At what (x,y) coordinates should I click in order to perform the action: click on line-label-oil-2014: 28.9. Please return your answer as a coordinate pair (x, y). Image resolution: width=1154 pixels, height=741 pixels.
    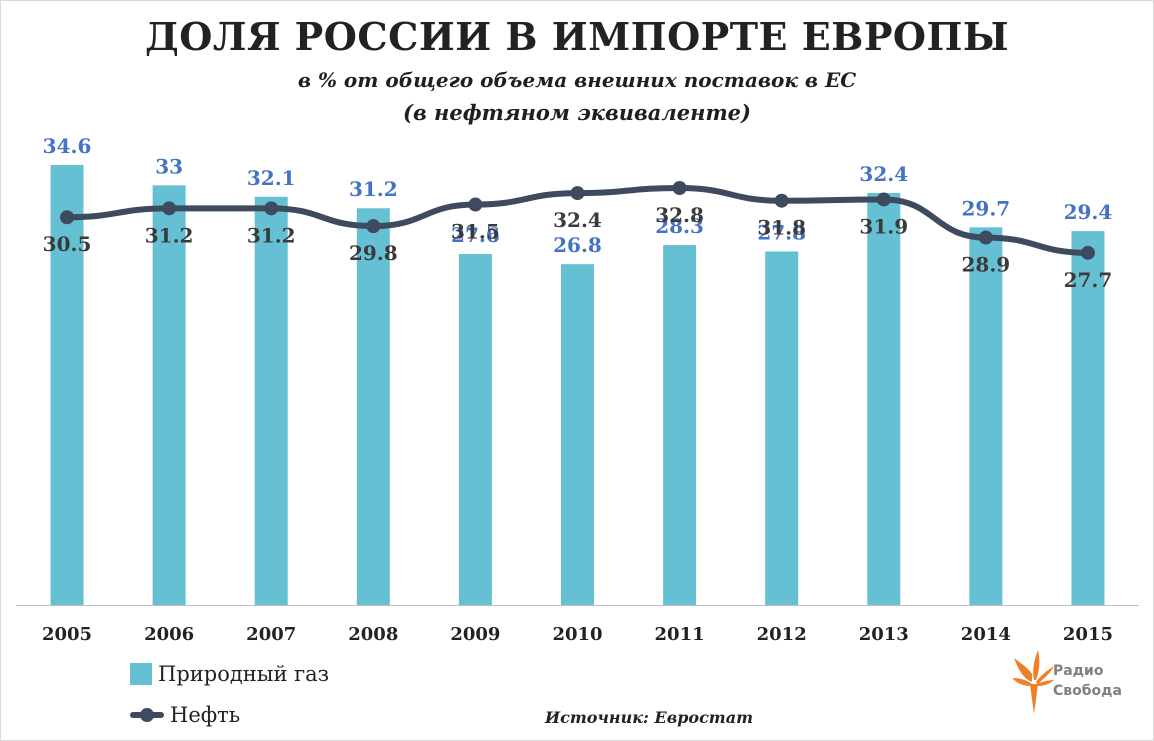
    Looking at the image, I should click on (986, 265).